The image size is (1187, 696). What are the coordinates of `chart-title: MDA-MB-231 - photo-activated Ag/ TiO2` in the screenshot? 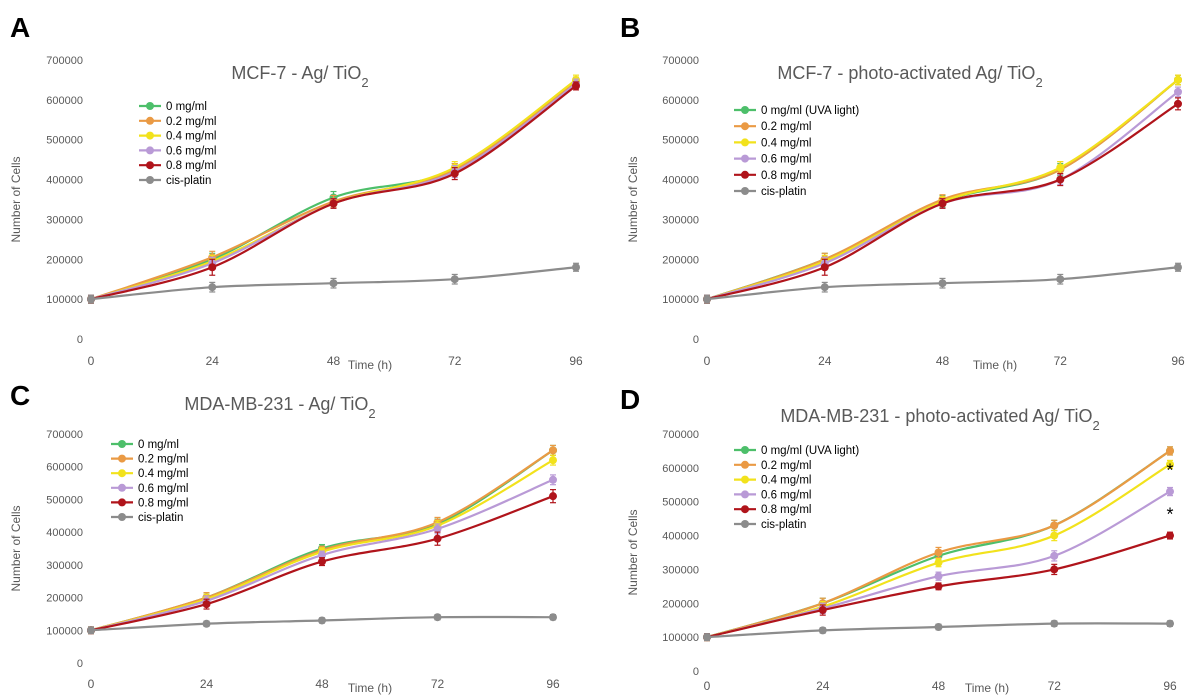 It's located at (939, 419).